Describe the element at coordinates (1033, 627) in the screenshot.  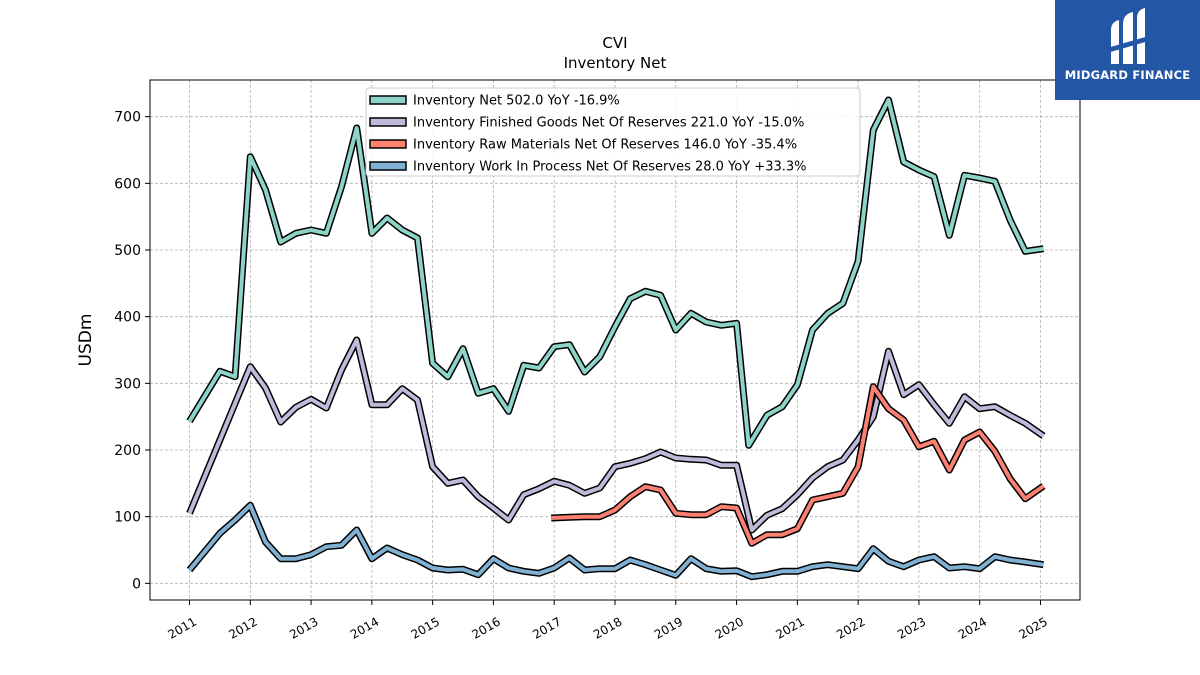
I see `x-tick-label: 2025` at that location.